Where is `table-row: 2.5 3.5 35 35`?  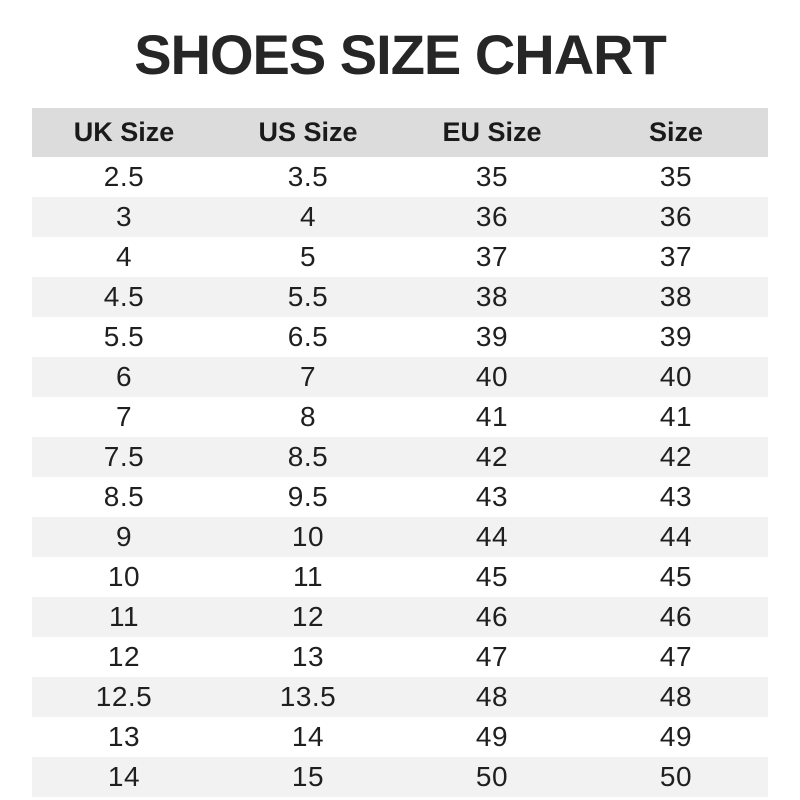 table-row: 2.5 3.5 35 35 is located at coordinates (400, 177).